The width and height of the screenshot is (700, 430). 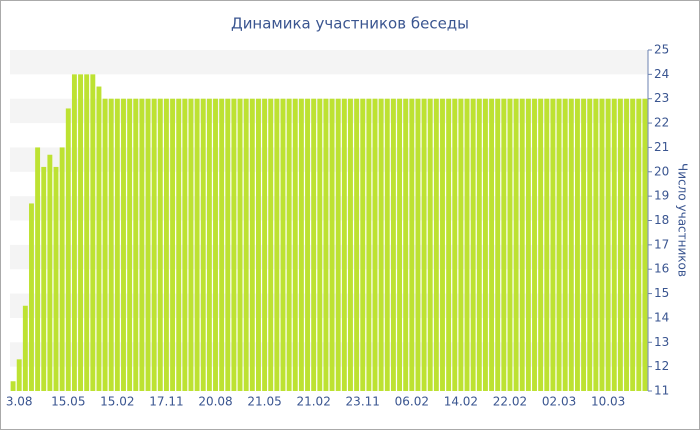 What do you see at coordinates (661, 220) in the screenshot?
I see `y-tick-label: 18` at bounding box center [661, 220].